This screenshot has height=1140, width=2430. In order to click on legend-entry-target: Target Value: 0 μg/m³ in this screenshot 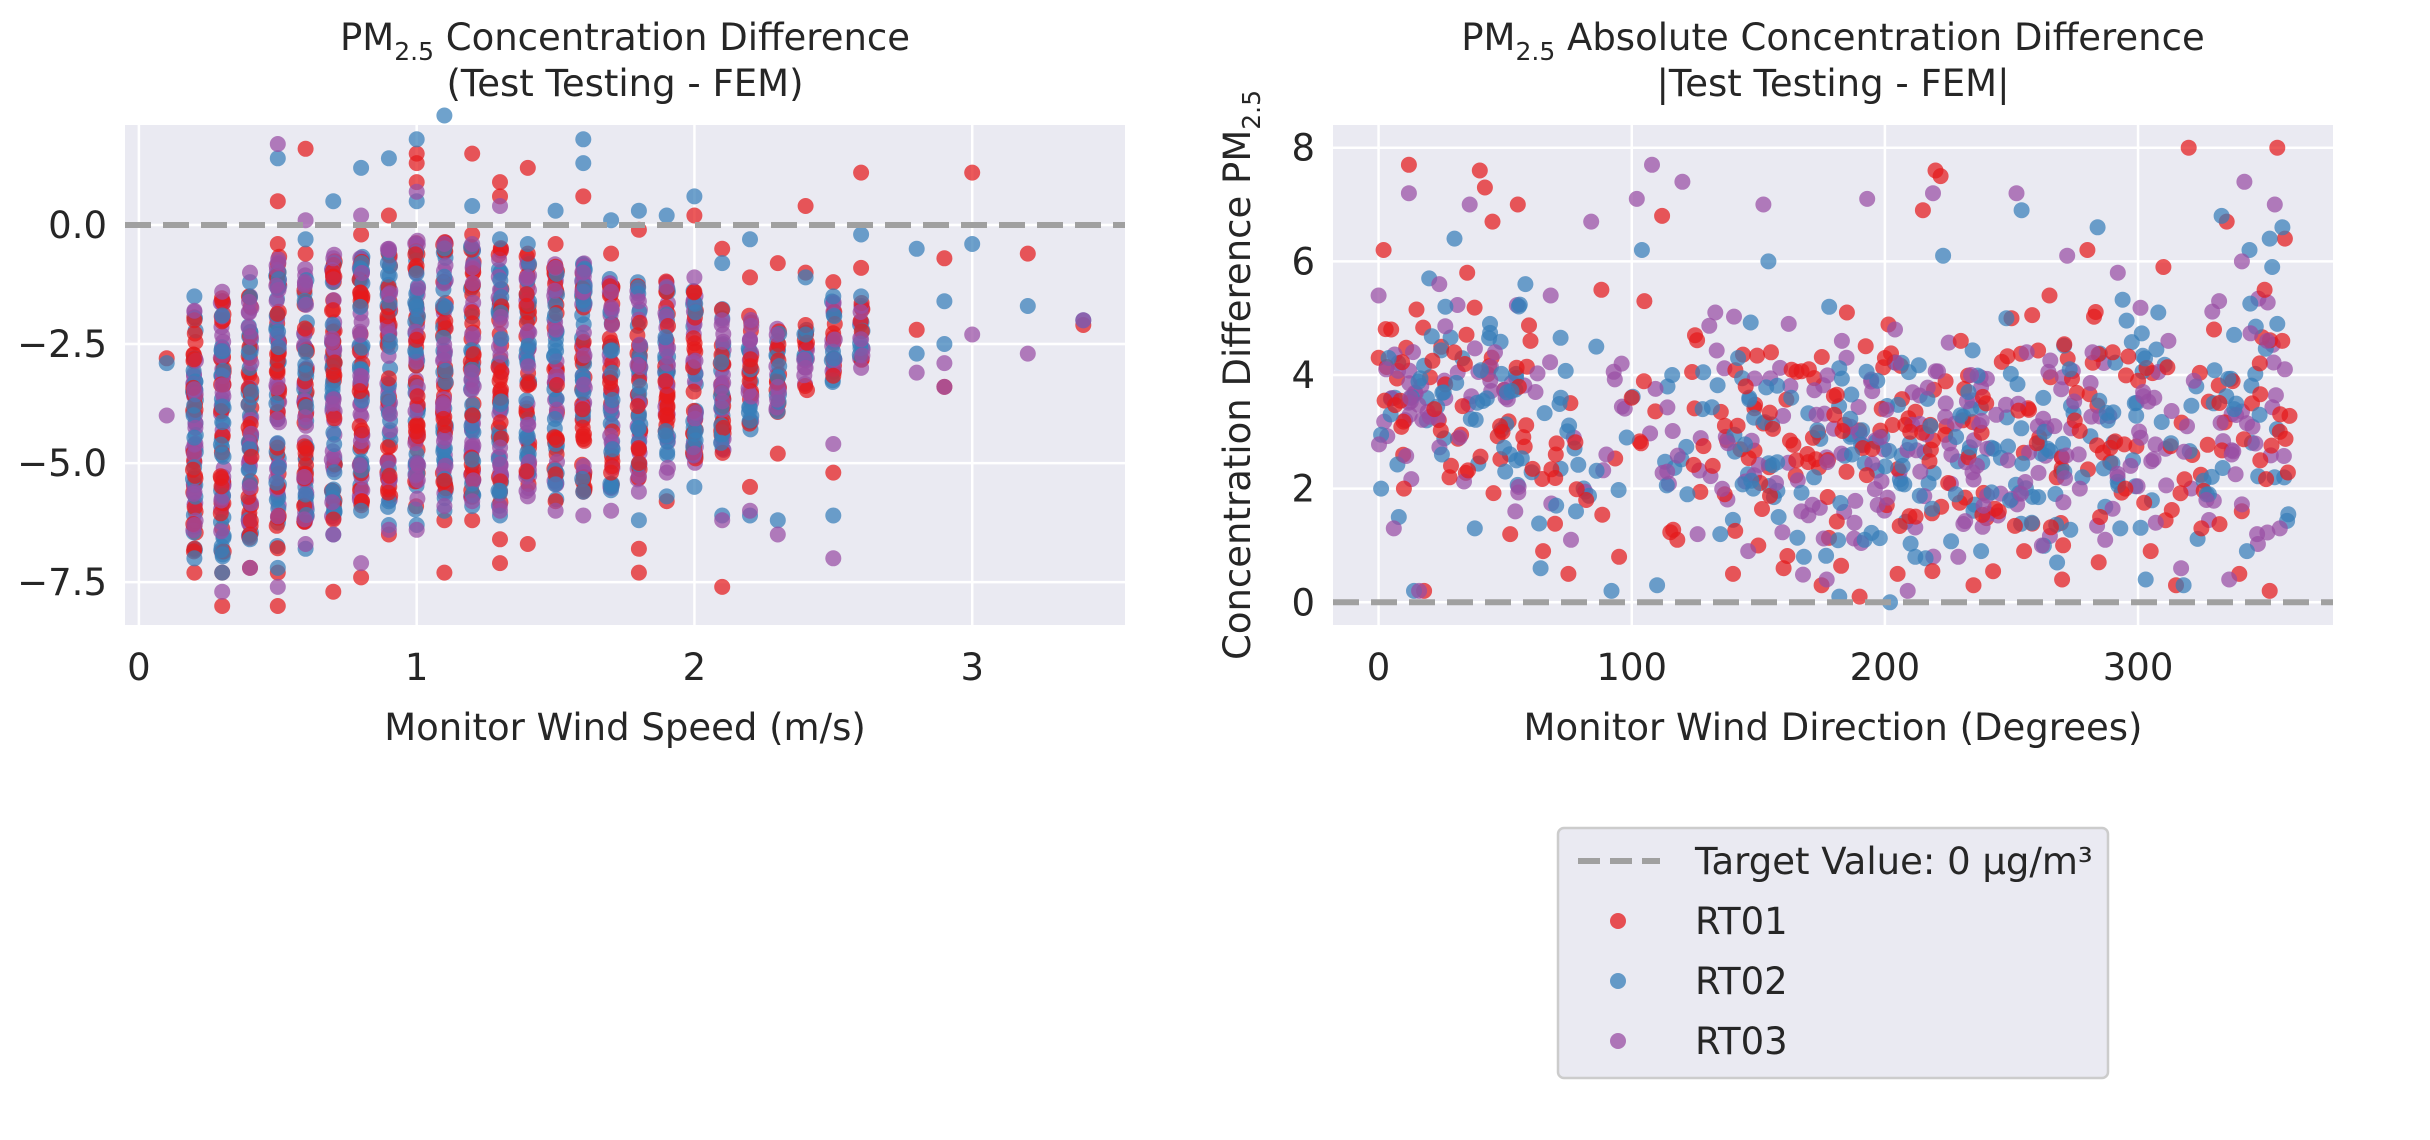, I will do `click(1835, 861)`.